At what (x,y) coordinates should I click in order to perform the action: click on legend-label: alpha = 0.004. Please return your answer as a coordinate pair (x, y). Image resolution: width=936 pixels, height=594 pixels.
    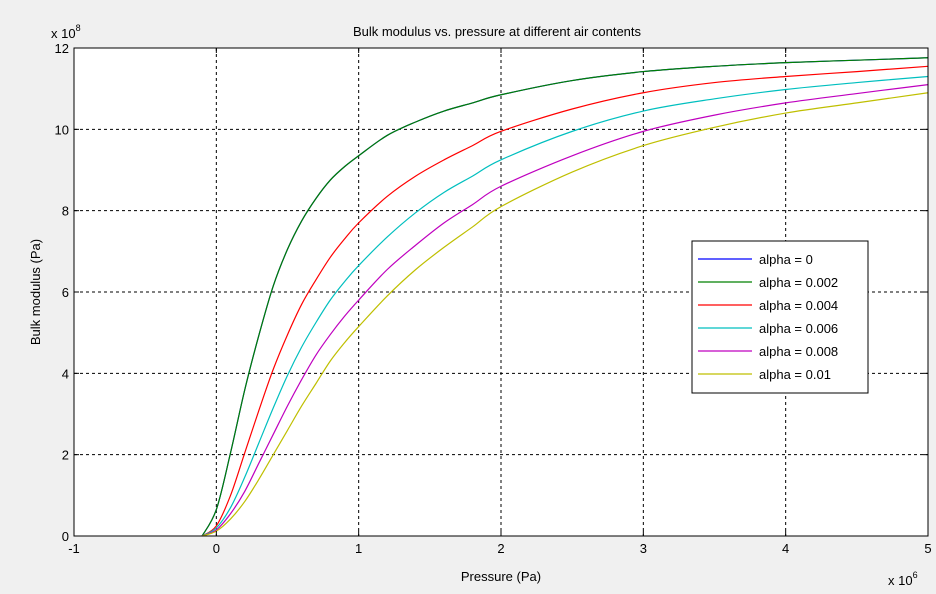
    Looking at the image, I should click on (798, 305).